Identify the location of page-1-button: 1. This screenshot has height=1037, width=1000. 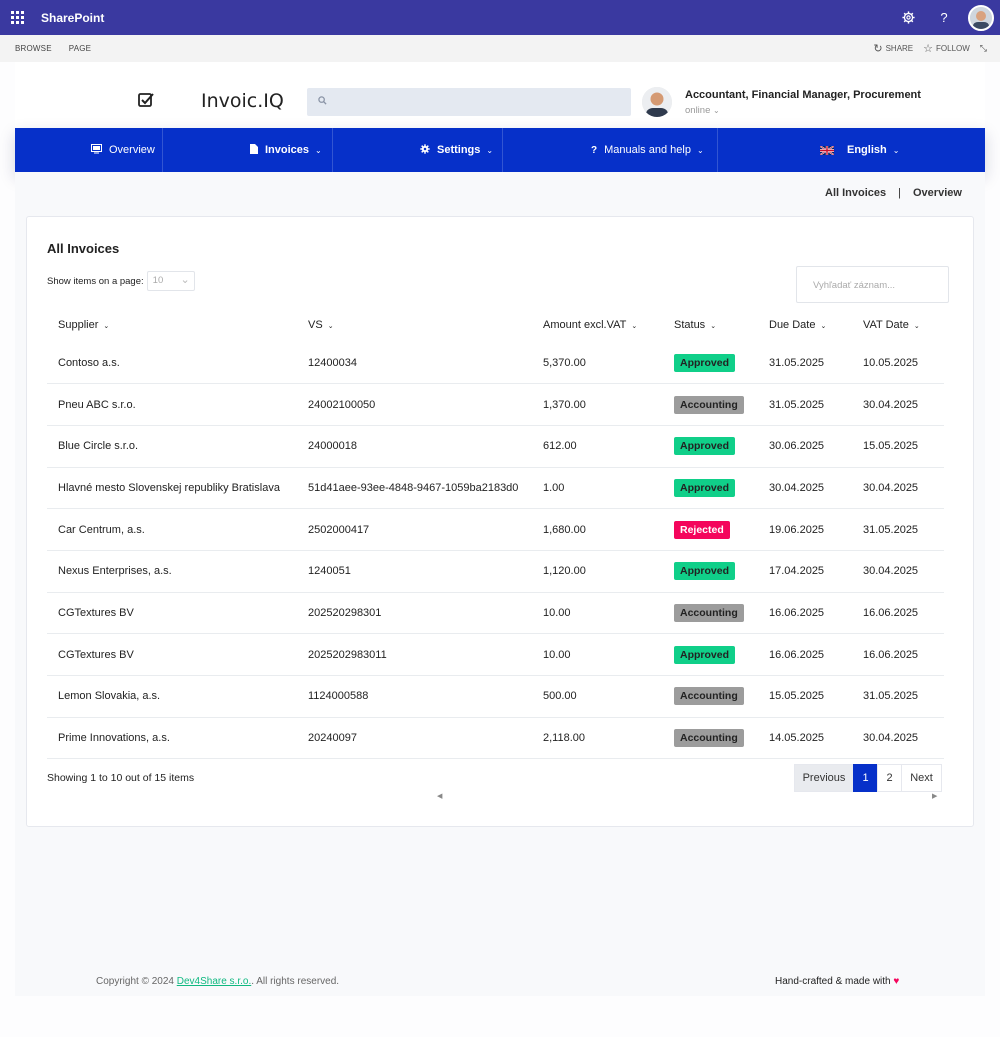
(865, 778).